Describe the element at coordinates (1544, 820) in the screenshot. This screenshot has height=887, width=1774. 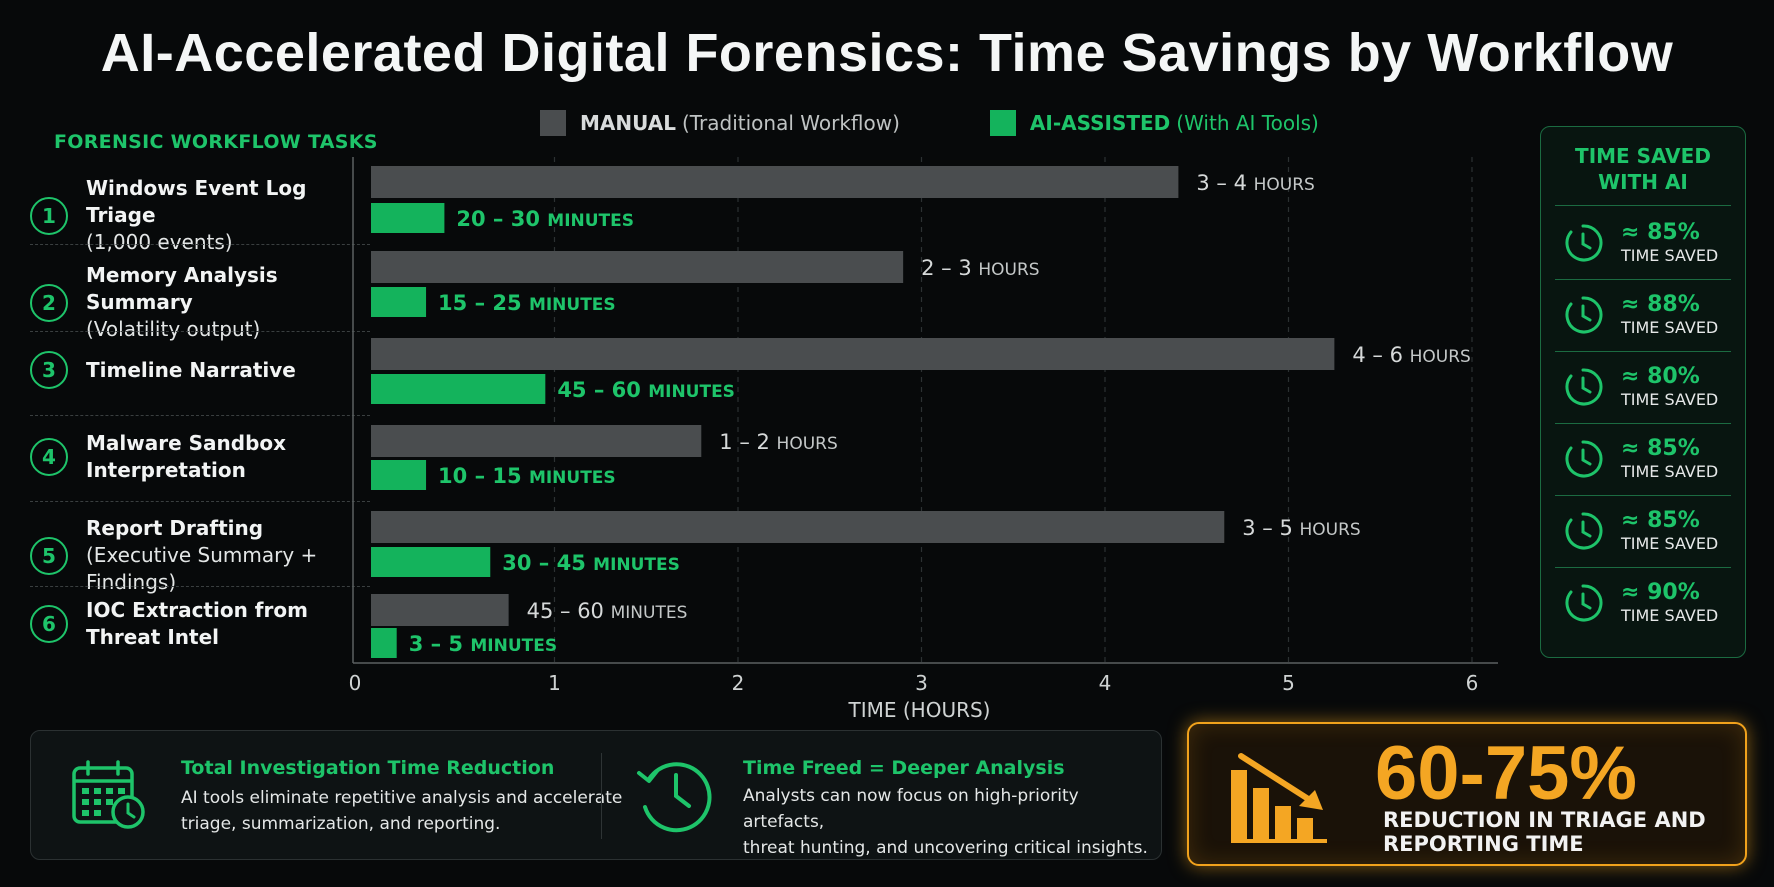
I see `reduction-caption-line1: REDUCTION IN TRIAGE AND` at that location.